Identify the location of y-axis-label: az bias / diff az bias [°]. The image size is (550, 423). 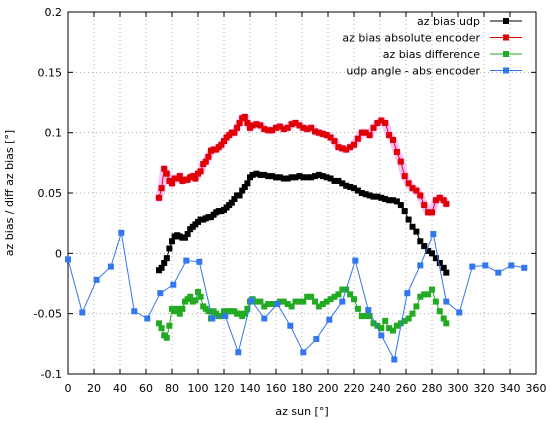
(9, 193).